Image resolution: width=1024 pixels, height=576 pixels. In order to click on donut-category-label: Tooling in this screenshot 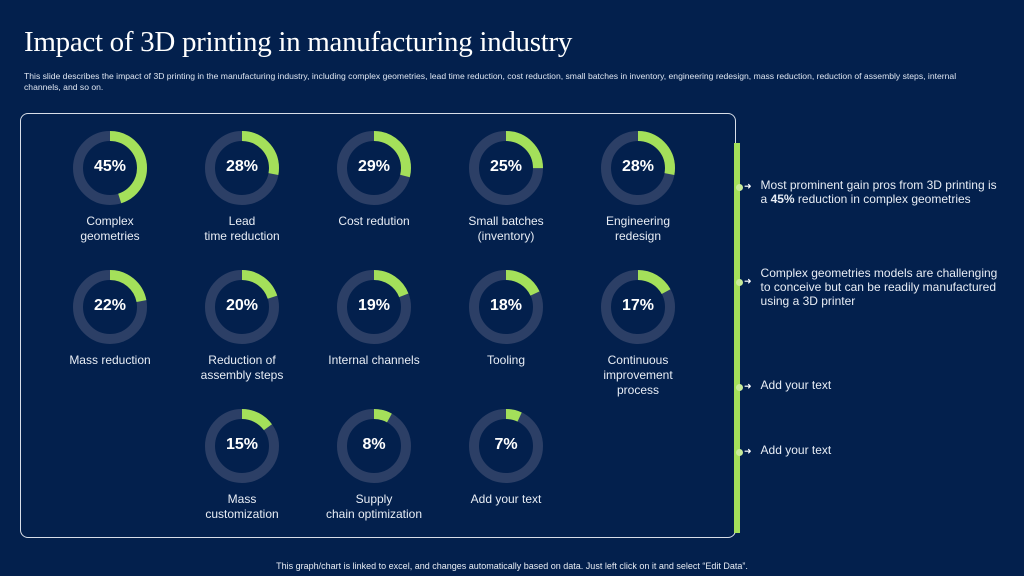, I will do `click(506, 360)`.